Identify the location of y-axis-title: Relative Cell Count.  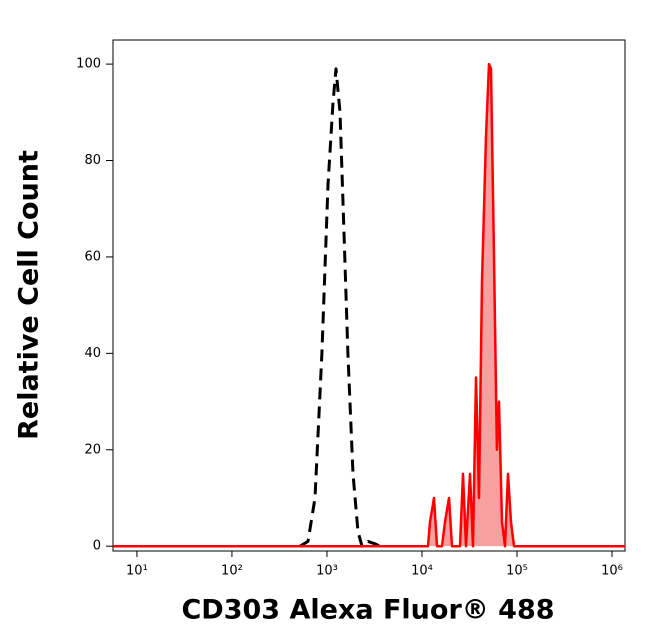
(29, 295).